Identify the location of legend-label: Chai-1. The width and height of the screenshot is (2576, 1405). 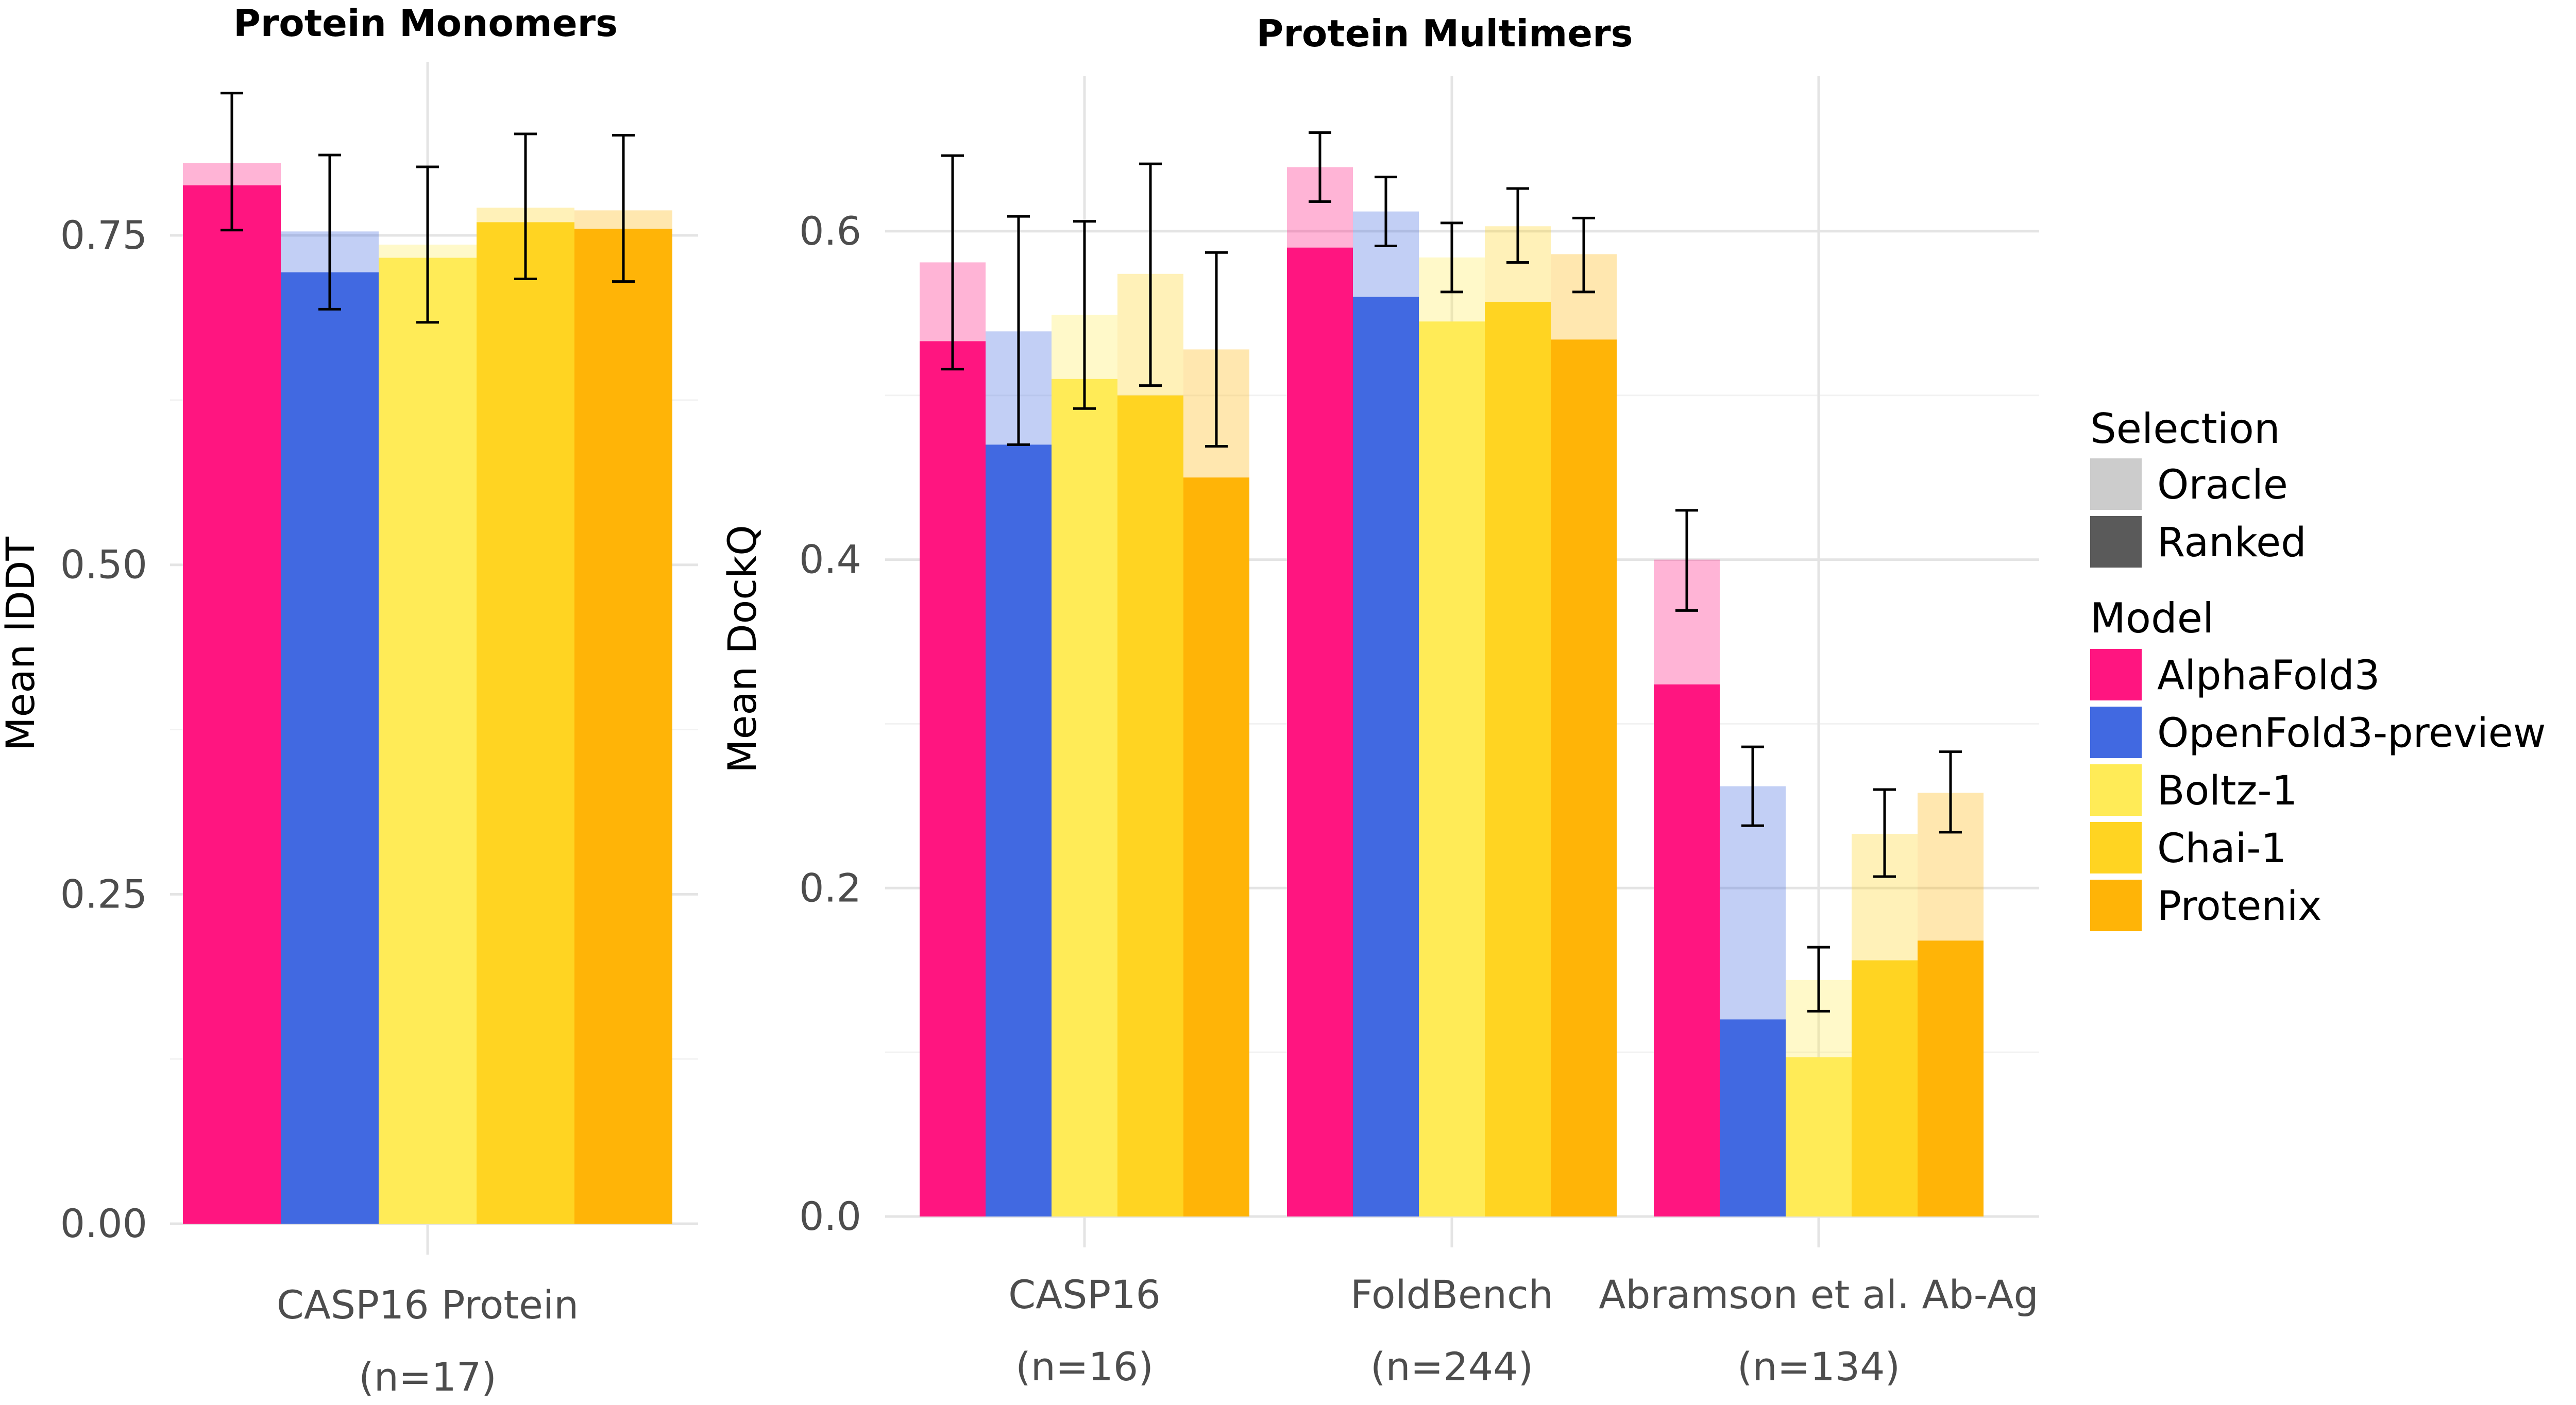
(2221, 849).